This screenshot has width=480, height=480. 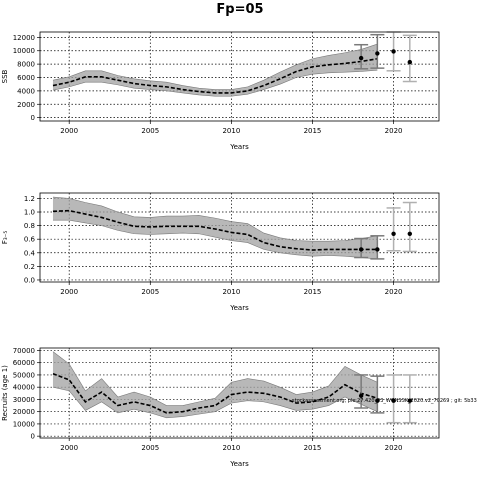 I want to click on y-tick-label-4: 8000, so click(x=26, y=65).